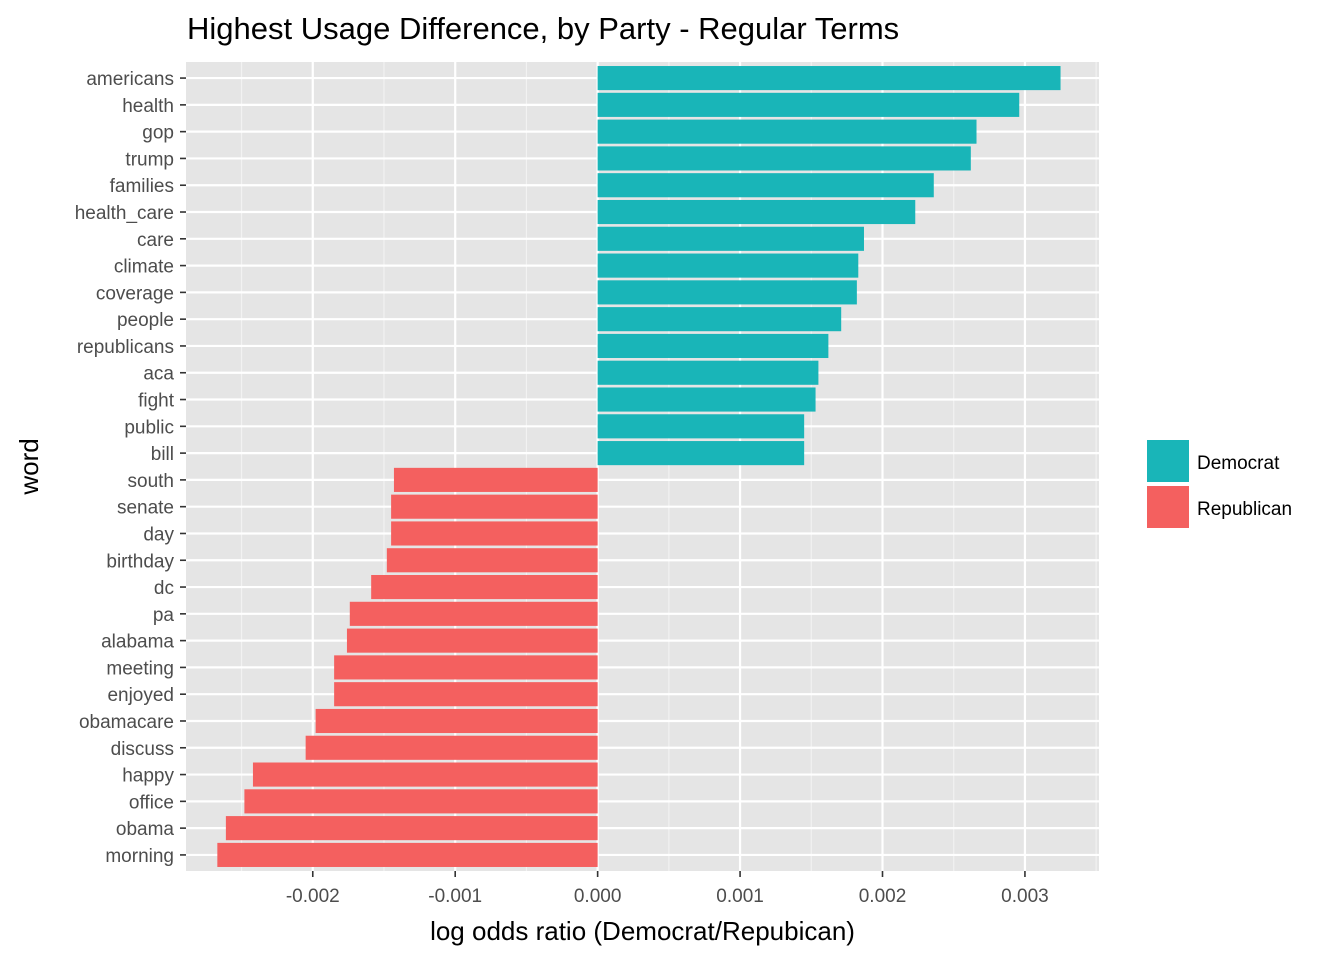  Describe the element at coordinates (145, 829) in the screenshot. I see `y-tick-label: obama` at that location.